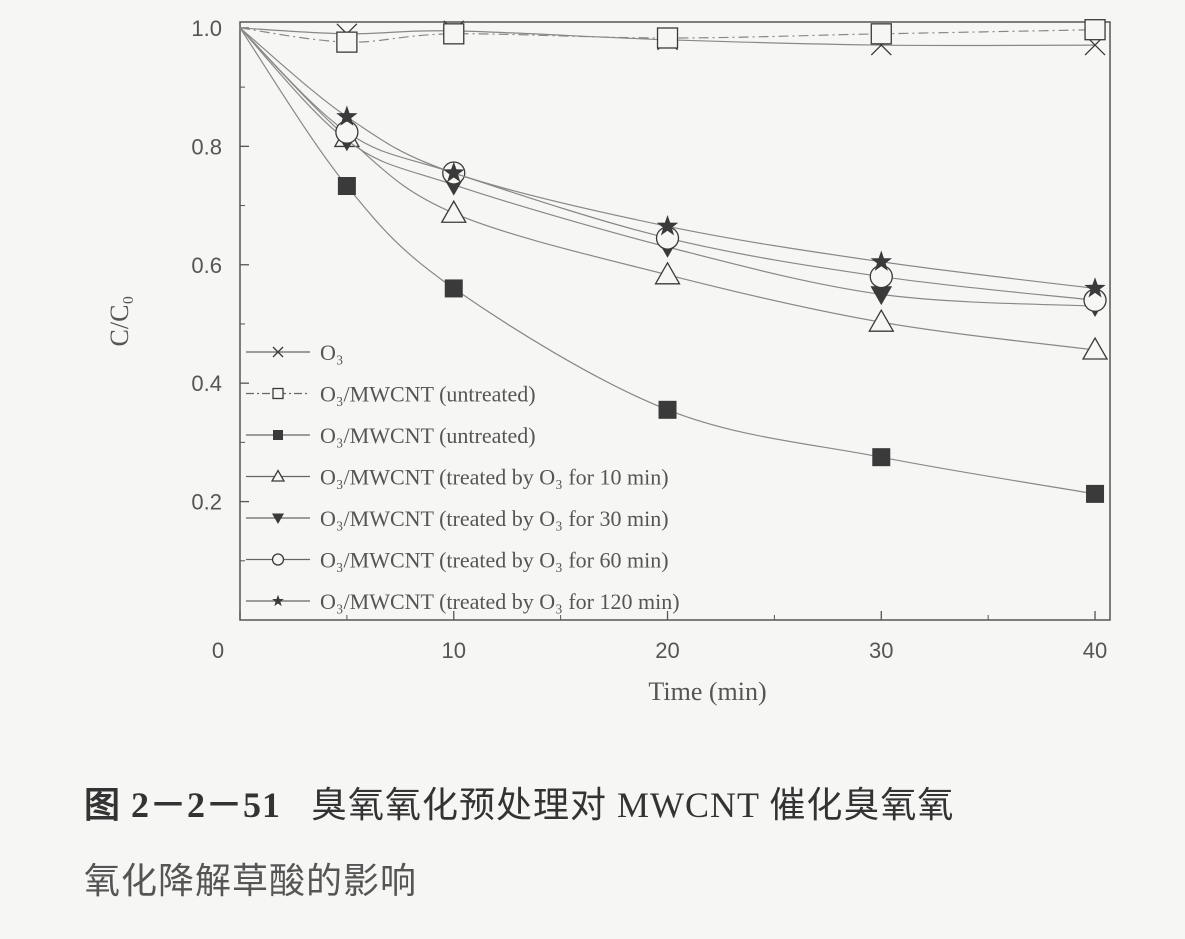 The width and height of the screenshot is (1185, 939). I want to click on y-tick-label: 0.4, so click(206, 383).